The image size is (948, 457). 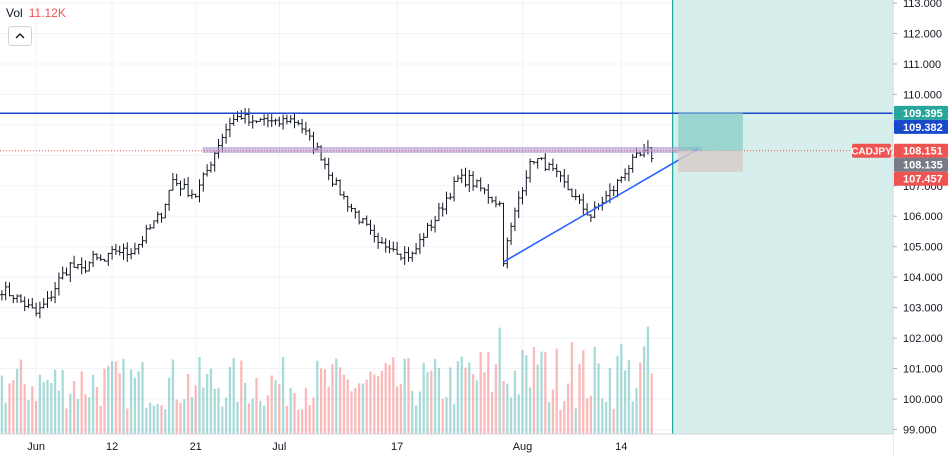 What do you see at coordinates (47, 13) in the screenshot?
I see `volume-legend-value: 11.12K` at bounding box center [47, 13].